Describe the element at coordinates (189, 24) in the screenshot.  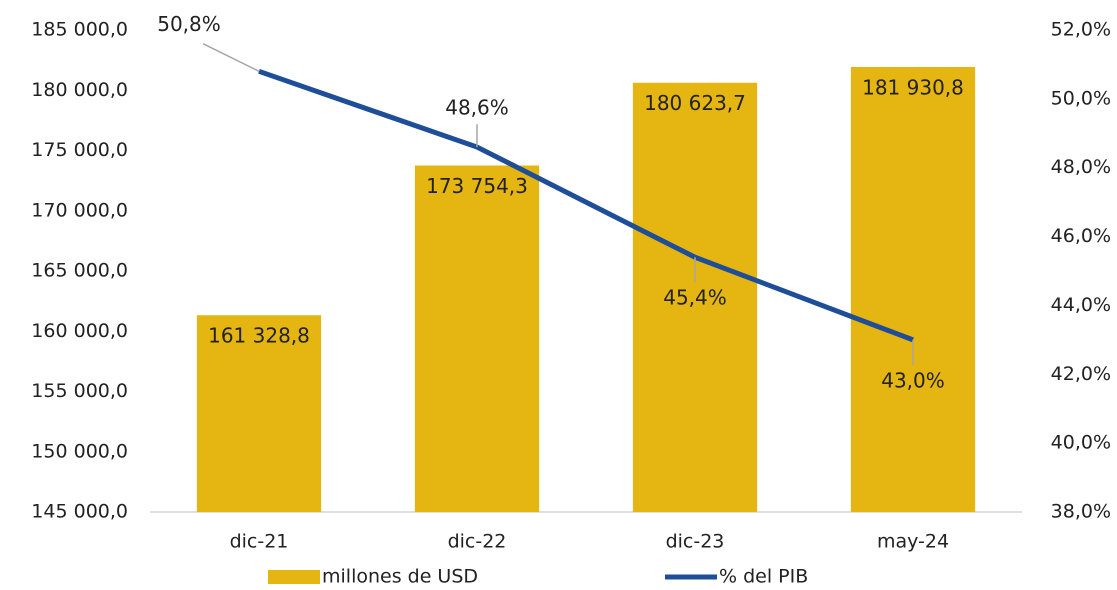
I see `line-value-label: 50,8%` at that location.